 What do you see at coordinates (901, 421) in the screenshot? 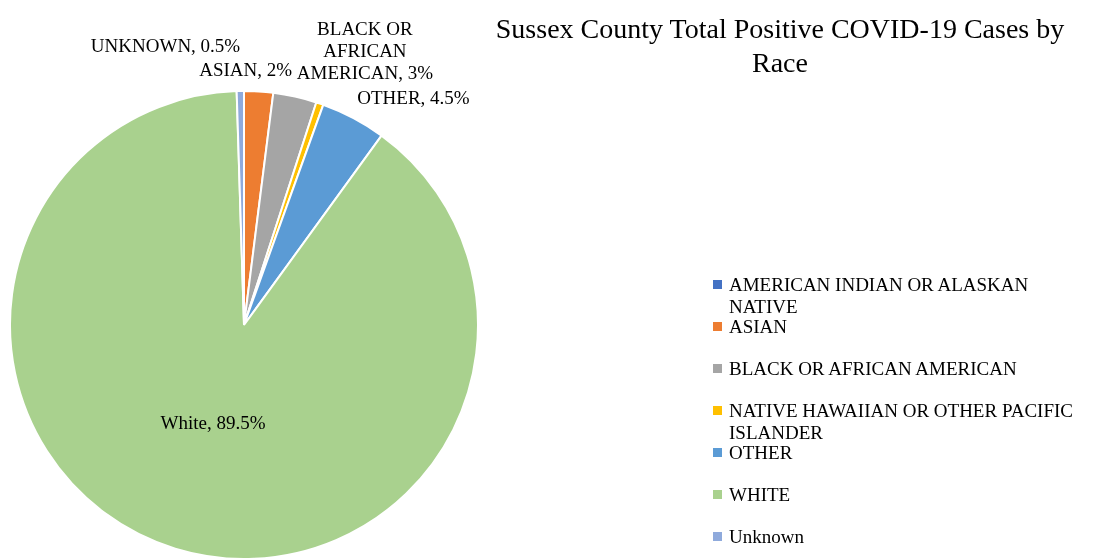
I see `legend-label: NATIVE HAWAIIAN OR OTHER PACIFIC ISLANDER` at bounding box center [901, 421].